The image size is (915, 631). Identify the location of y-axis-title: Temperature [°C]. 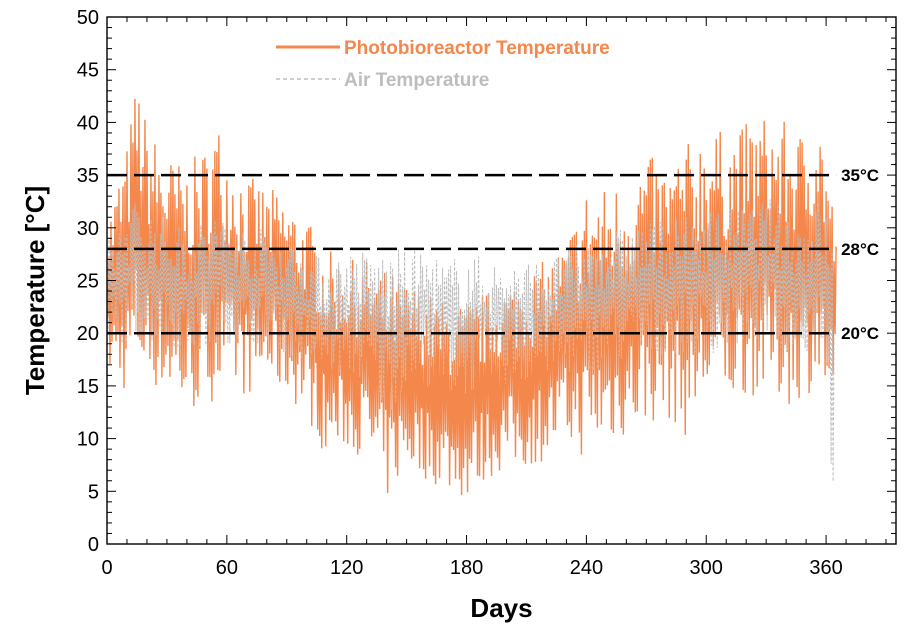
(35, 290).